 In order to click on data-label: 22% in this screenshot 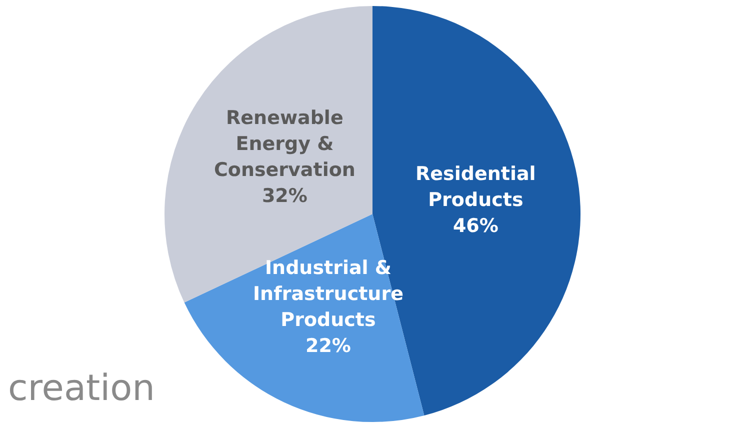, I will do `click(328, 346)`.